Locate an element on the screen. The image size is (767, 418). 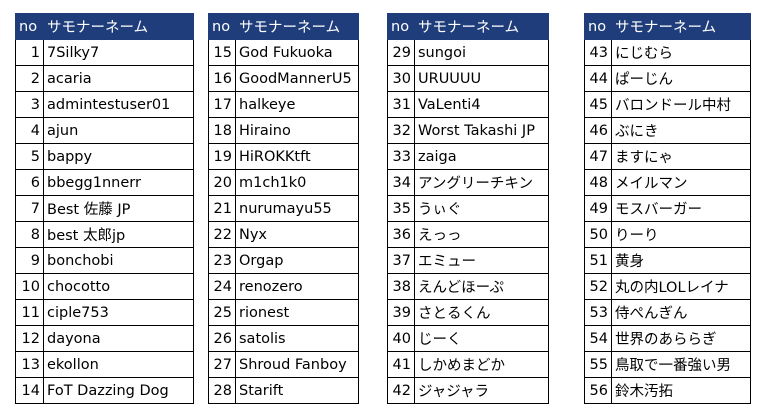
table-row: 48 メイルマン is located at coordinates (667, 182).